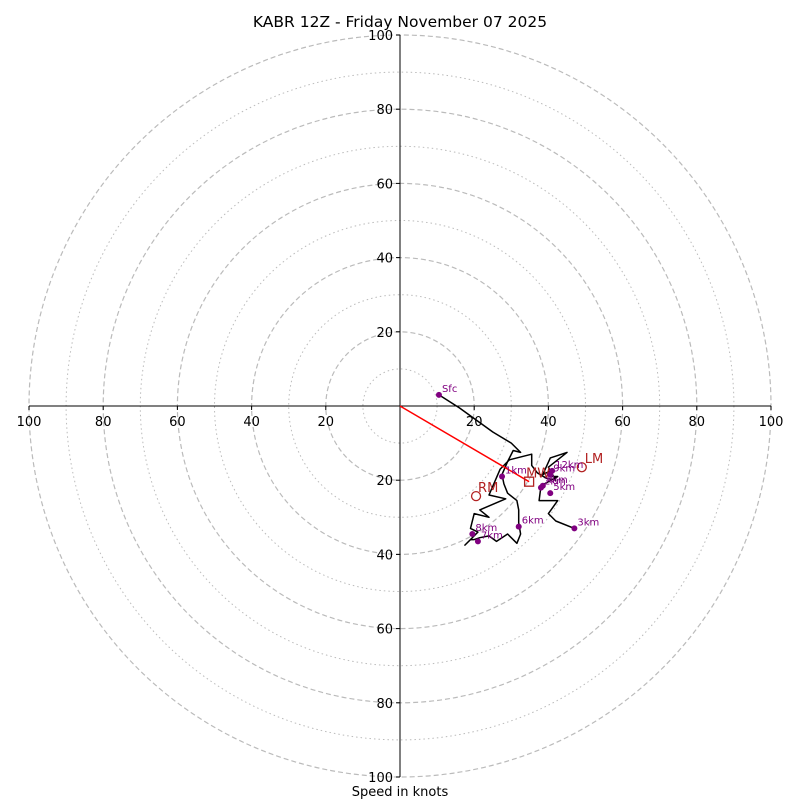 The width and height of the screenshot is (800, 800). I want to click on height-point-7km, so click(477, 541).